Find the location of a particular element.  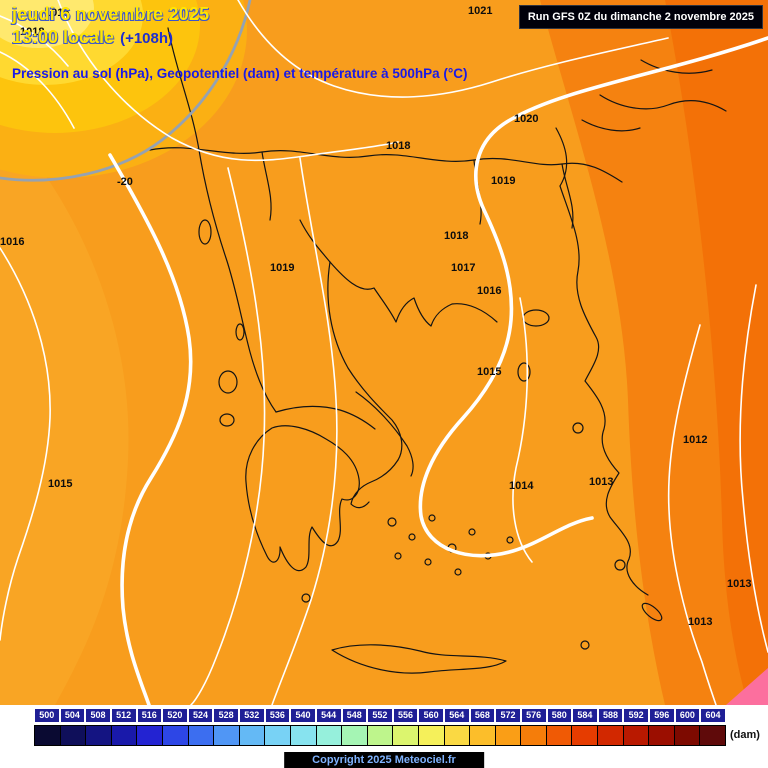

temperature-contour is located at coordinates (126, 91).